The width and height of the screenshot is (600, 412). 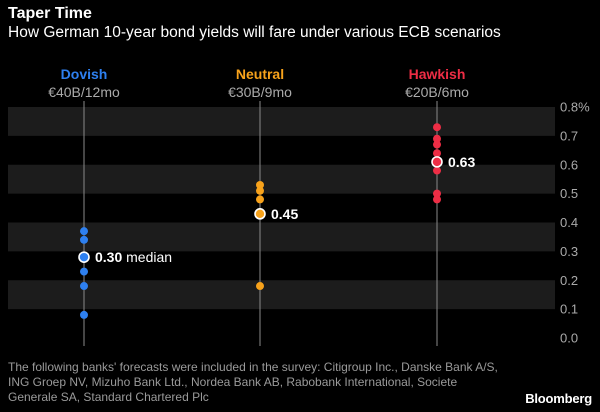 What do you see at coordinates (133, 257) in the screenshot?
I see `median-label: 0.30 median` at bounding box center [133, 257].